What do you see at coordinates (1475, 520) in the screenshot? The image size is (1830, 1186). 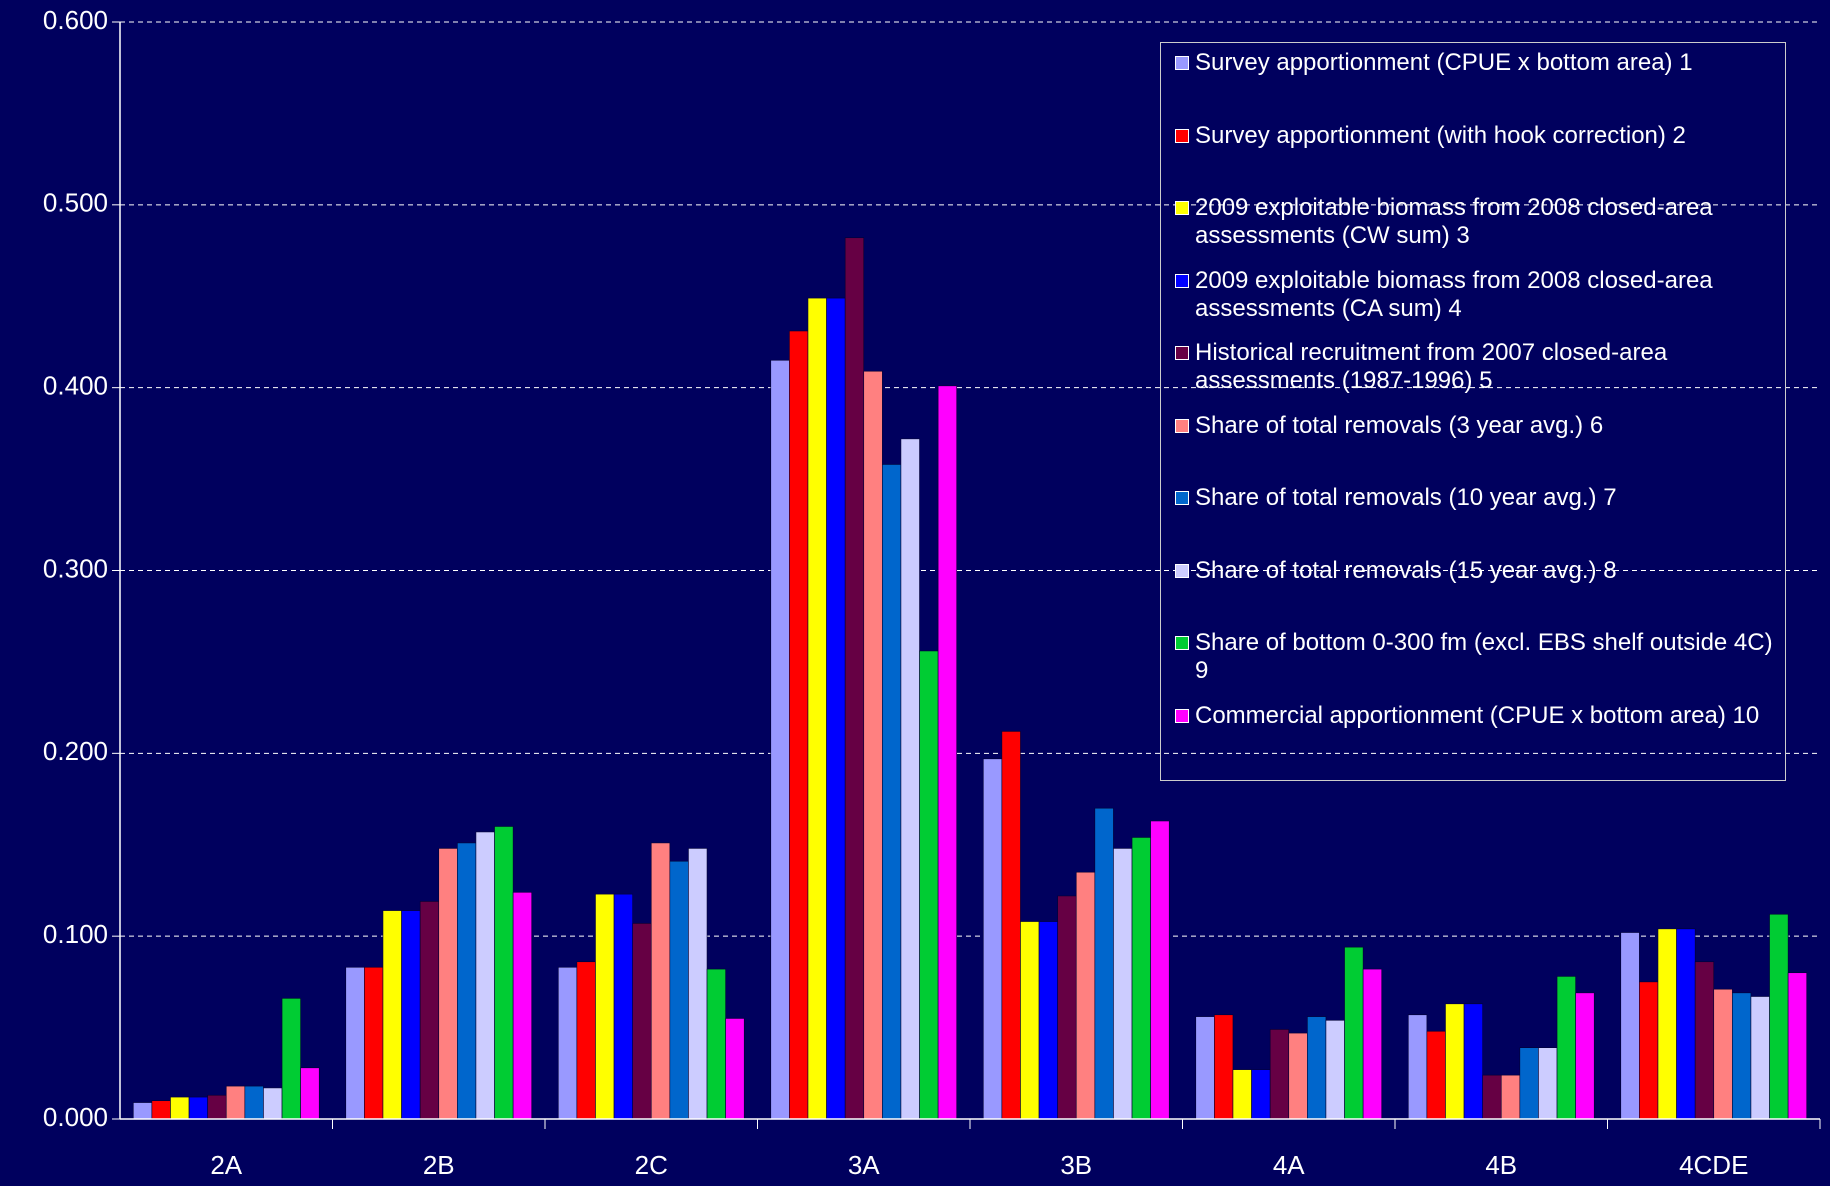 I see `legend-item: Share of total removals (10 year avg.) 7` at bounding box center [1475, 520].